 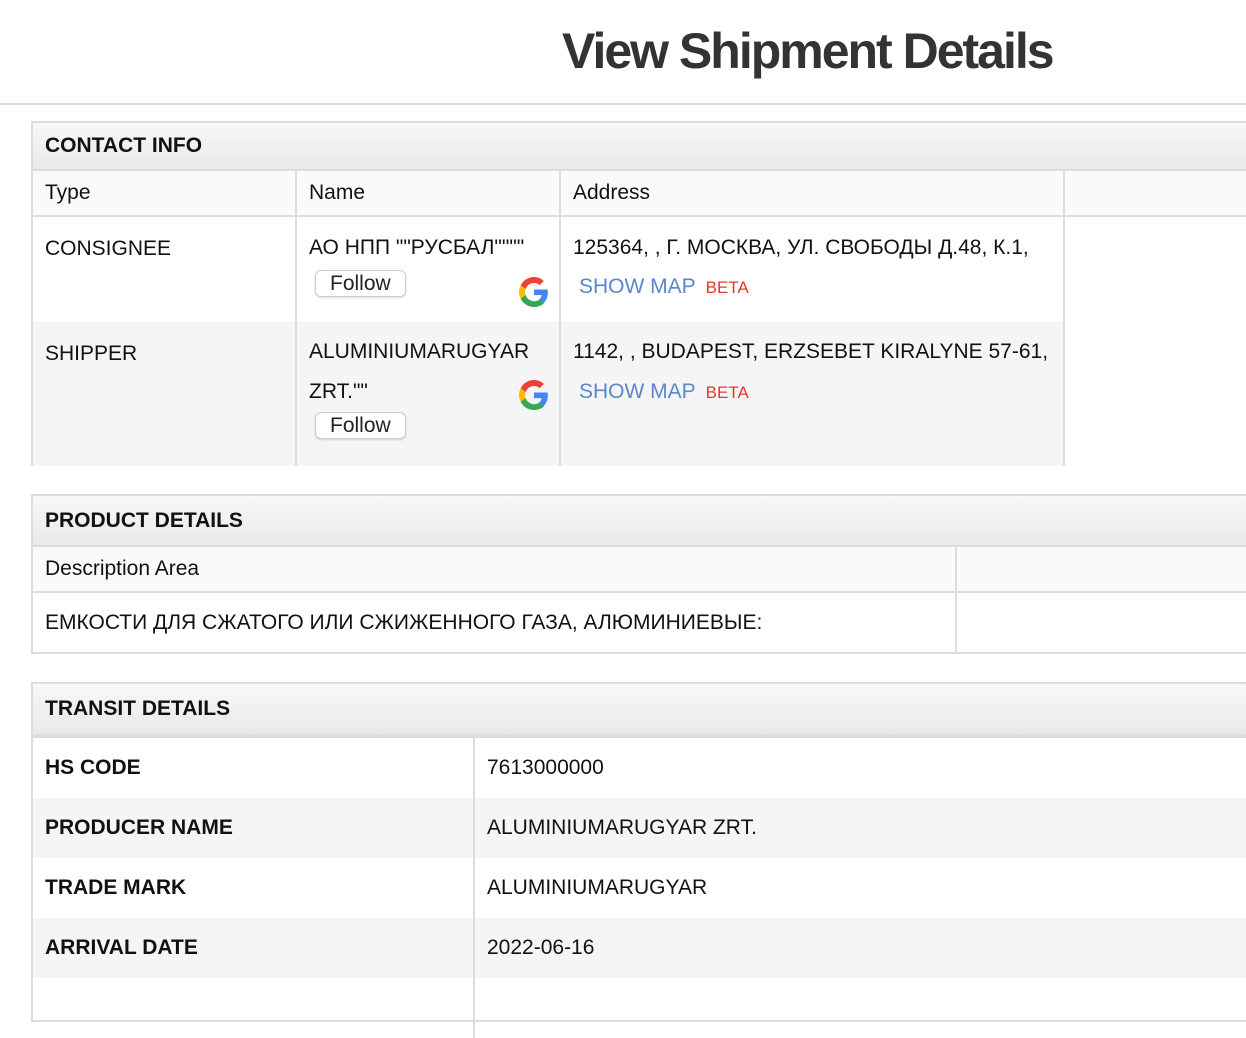 What do you see at coordinates (623, 104) in the screenshot?
I see `divider` at bounding box center [623, 104].